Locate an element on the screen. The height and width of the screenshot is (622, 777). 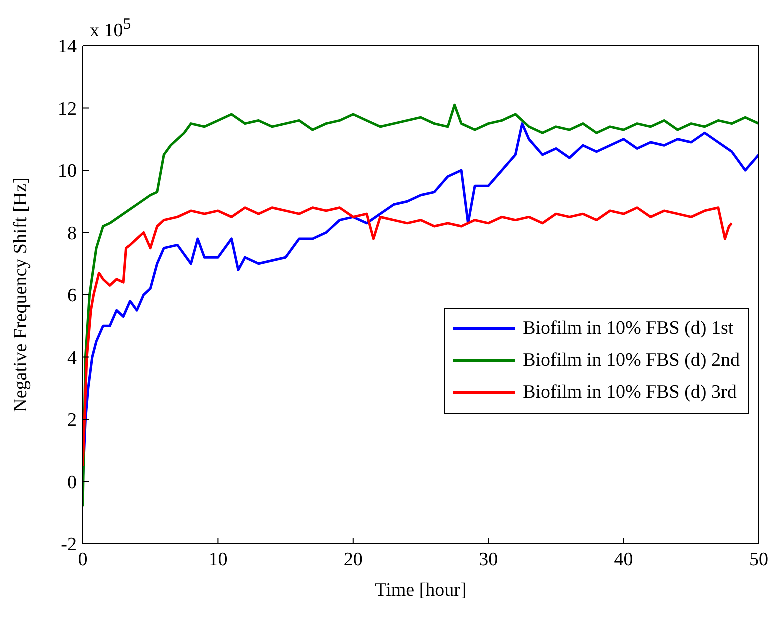
legend-label: Biofilm in 10% FBS (d) 3rd is located at coordinates (630, 393).